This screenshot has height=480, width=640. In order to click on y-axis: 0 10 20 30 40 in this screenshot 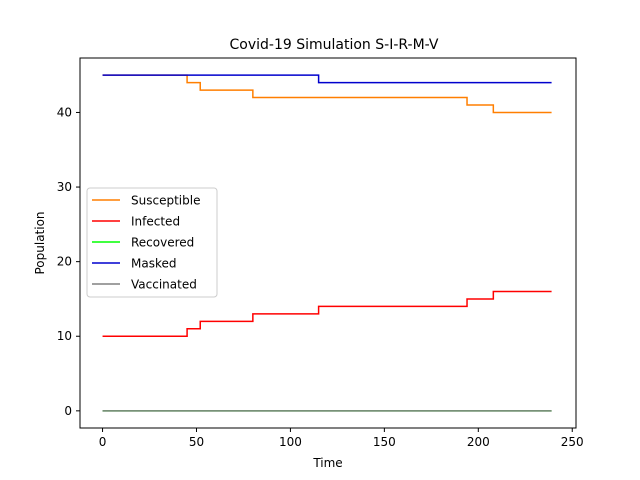, I will do `click(68, 261)`.